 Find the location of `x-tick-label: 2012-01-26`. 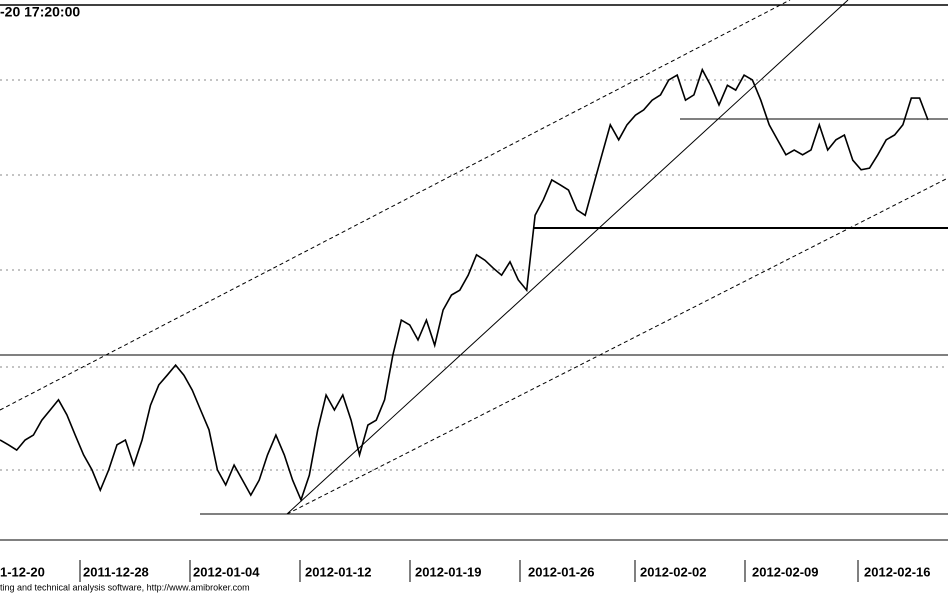

x-tick-label: 2012-01-26 is located at coordinates (561, 571).